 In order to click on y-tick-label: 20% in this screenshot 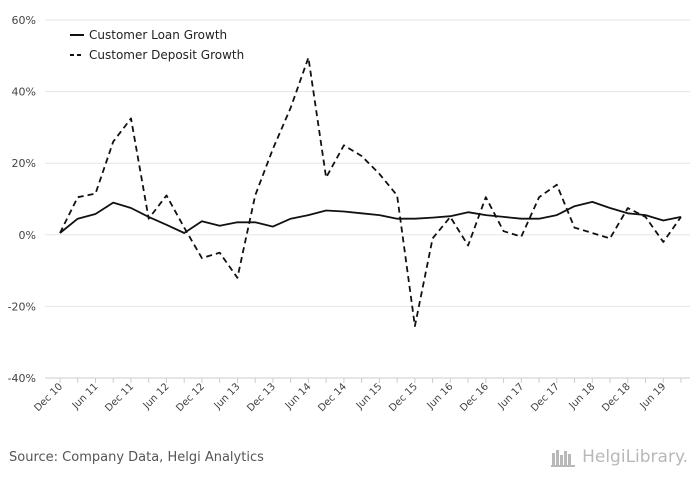, I will do `click(24, 163)`.